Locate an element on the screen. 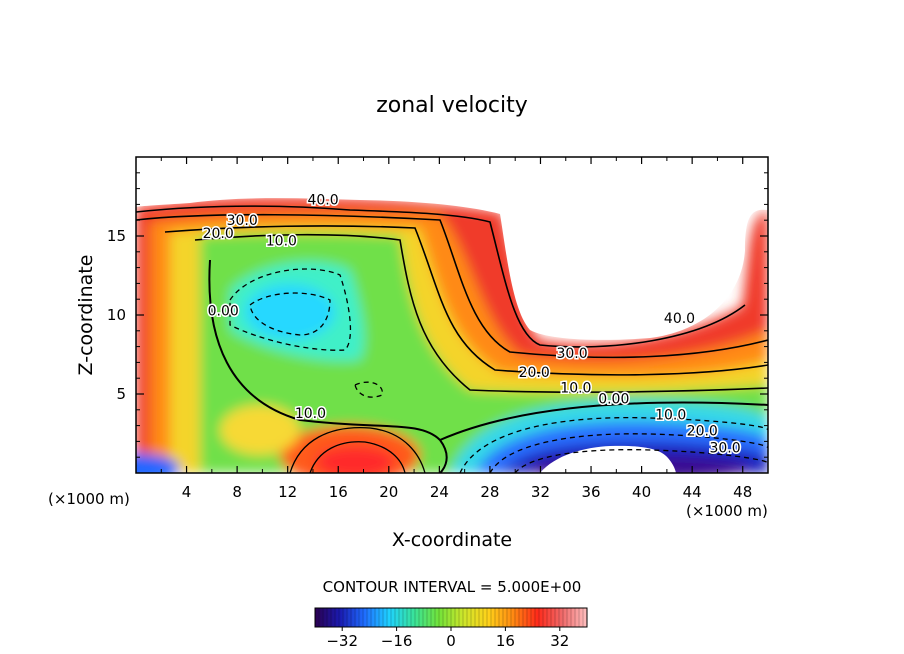 The width and height of the screenshot is (904, 654). contour-neg10-lower is located at coordinates (613, 444).